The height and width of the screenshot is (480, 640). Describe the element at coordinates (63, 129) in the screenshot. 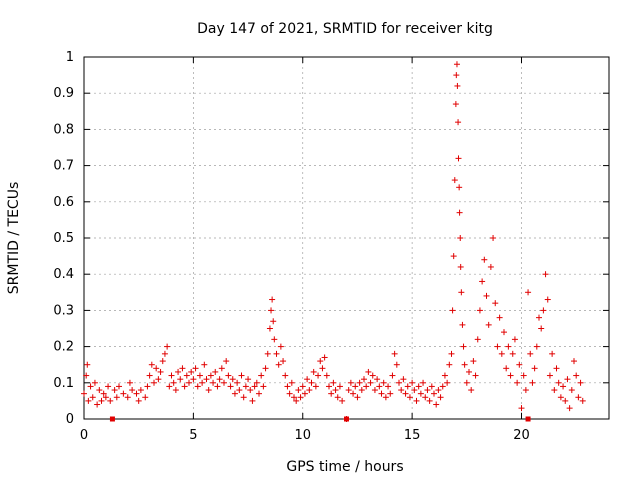

I see `y-tick-label: 0.8` at that location.